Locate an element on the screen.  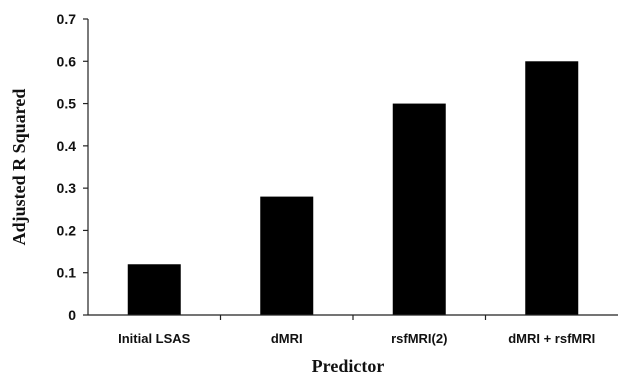
x-category-label: Initial LSAS is located at coordinates (154, 338).